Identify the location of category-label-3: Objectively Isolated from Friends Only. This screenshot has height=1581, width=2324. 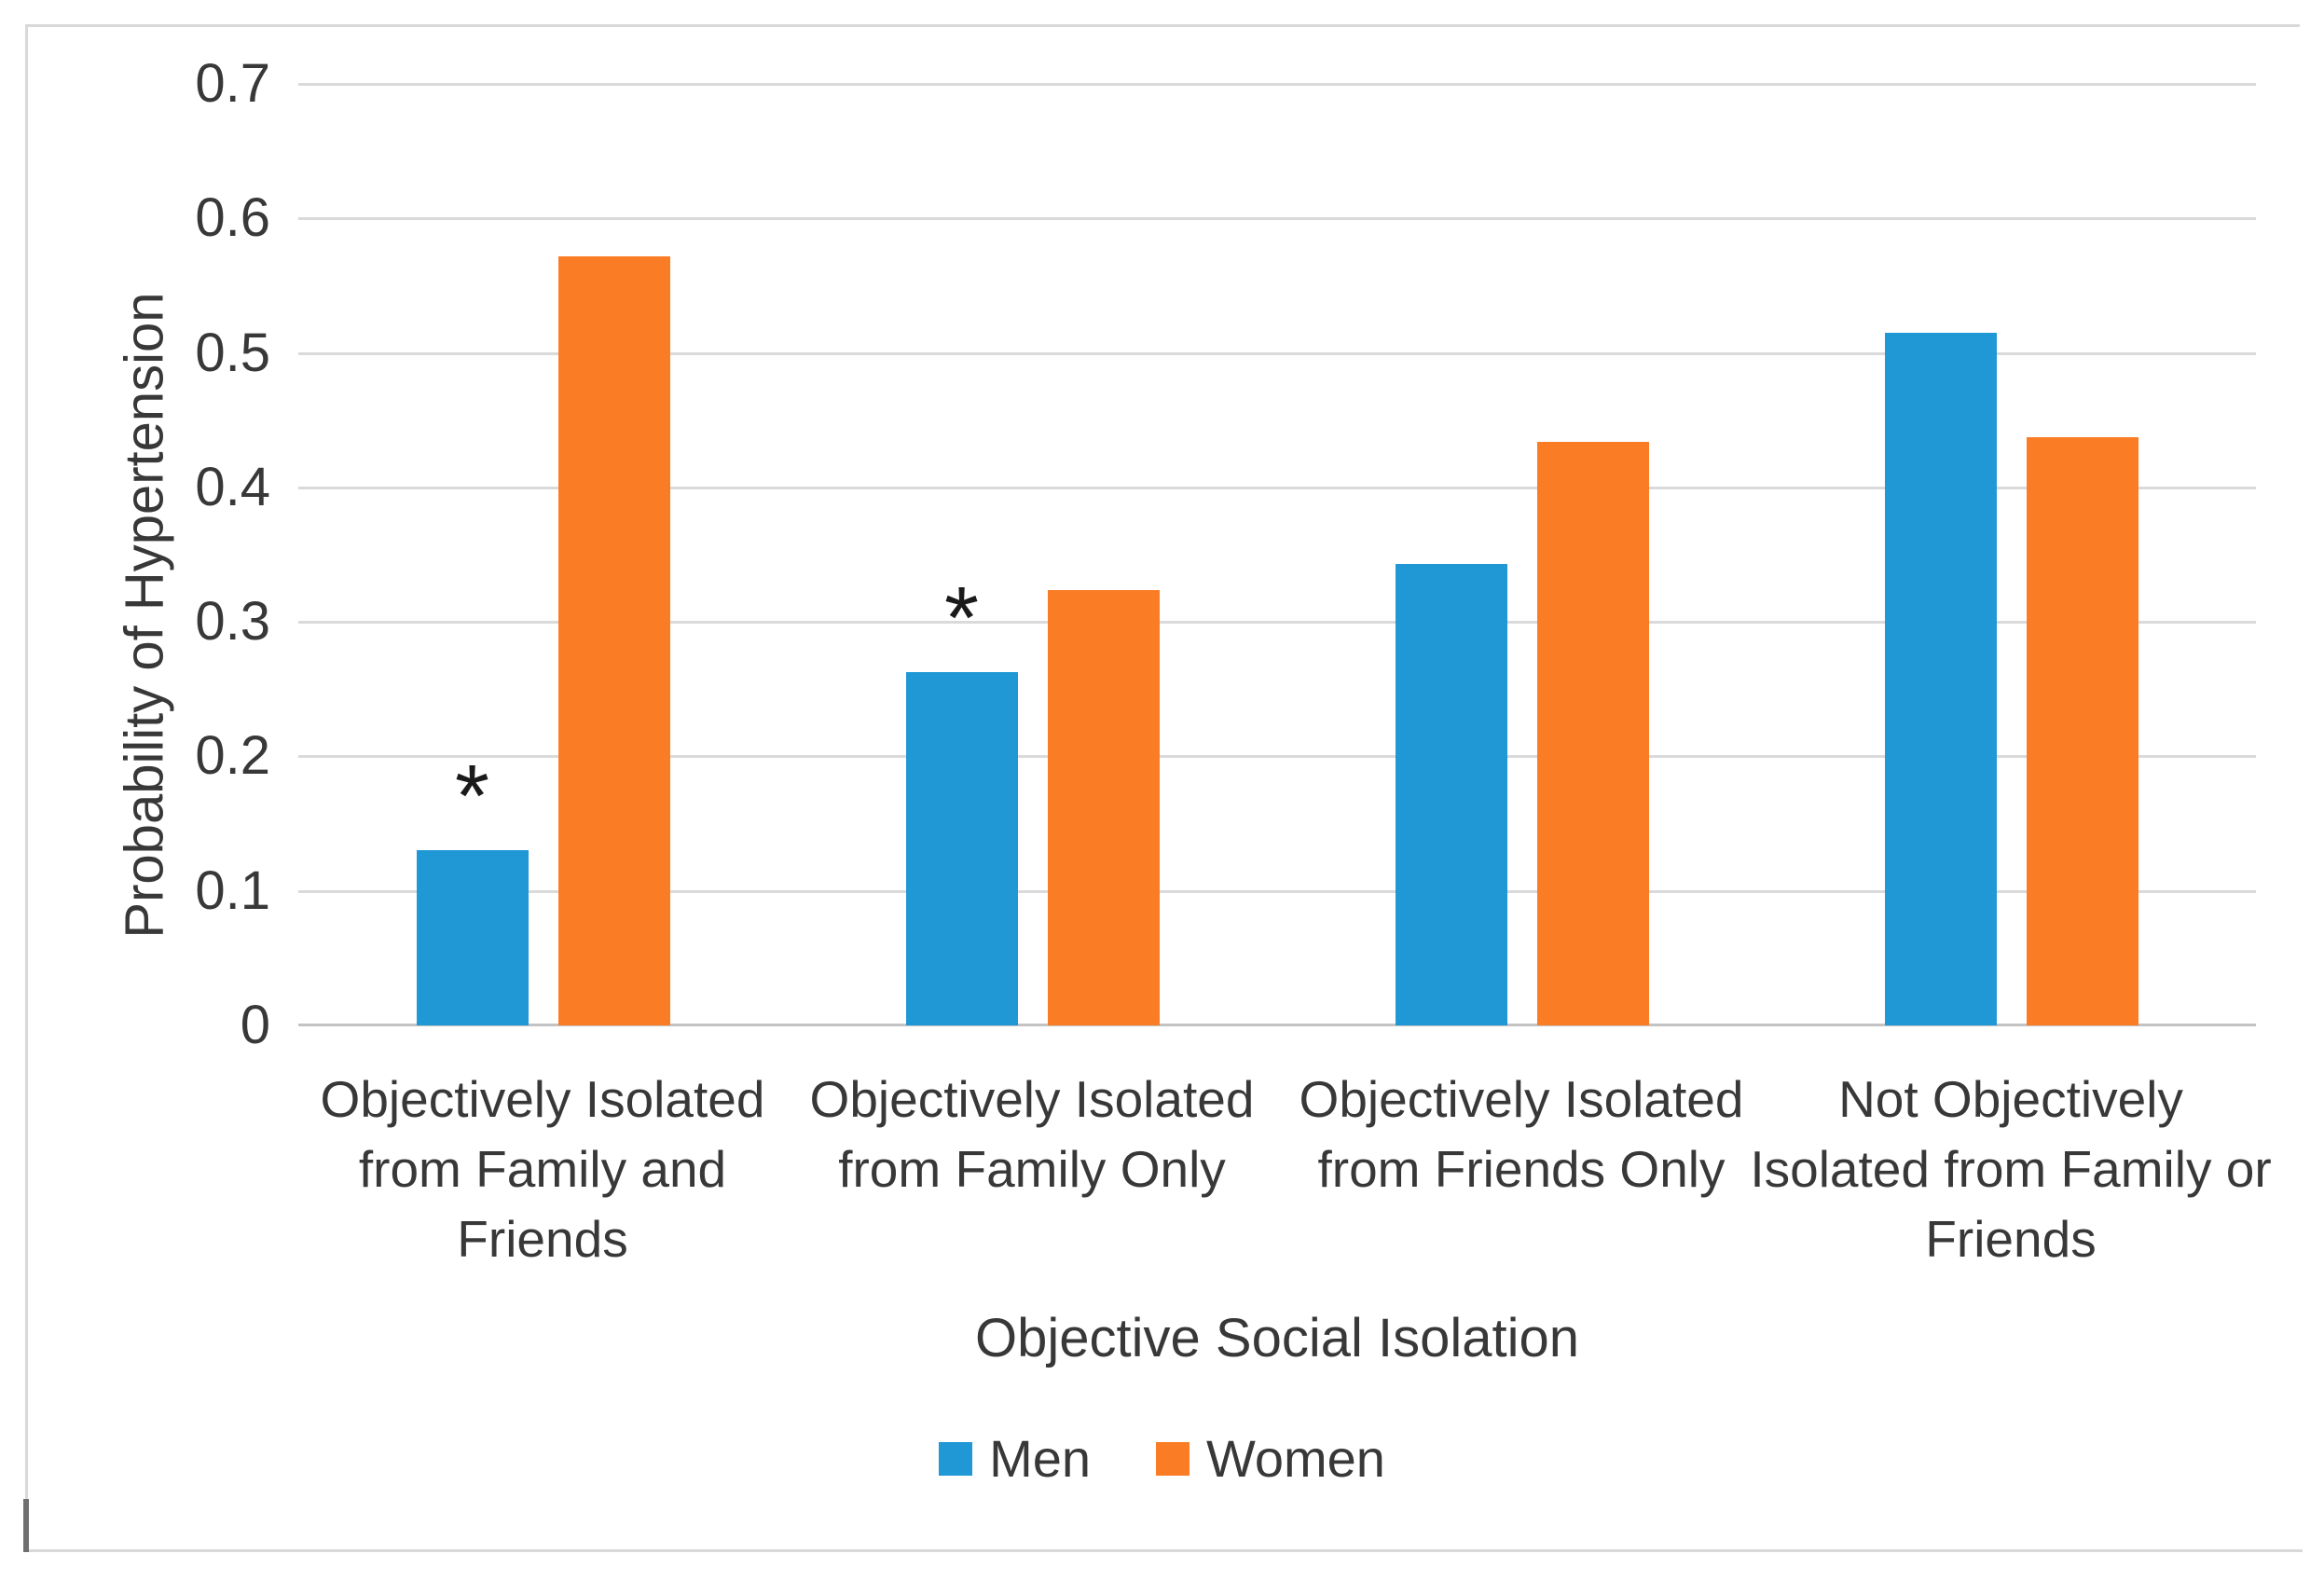
(1521, 1134).